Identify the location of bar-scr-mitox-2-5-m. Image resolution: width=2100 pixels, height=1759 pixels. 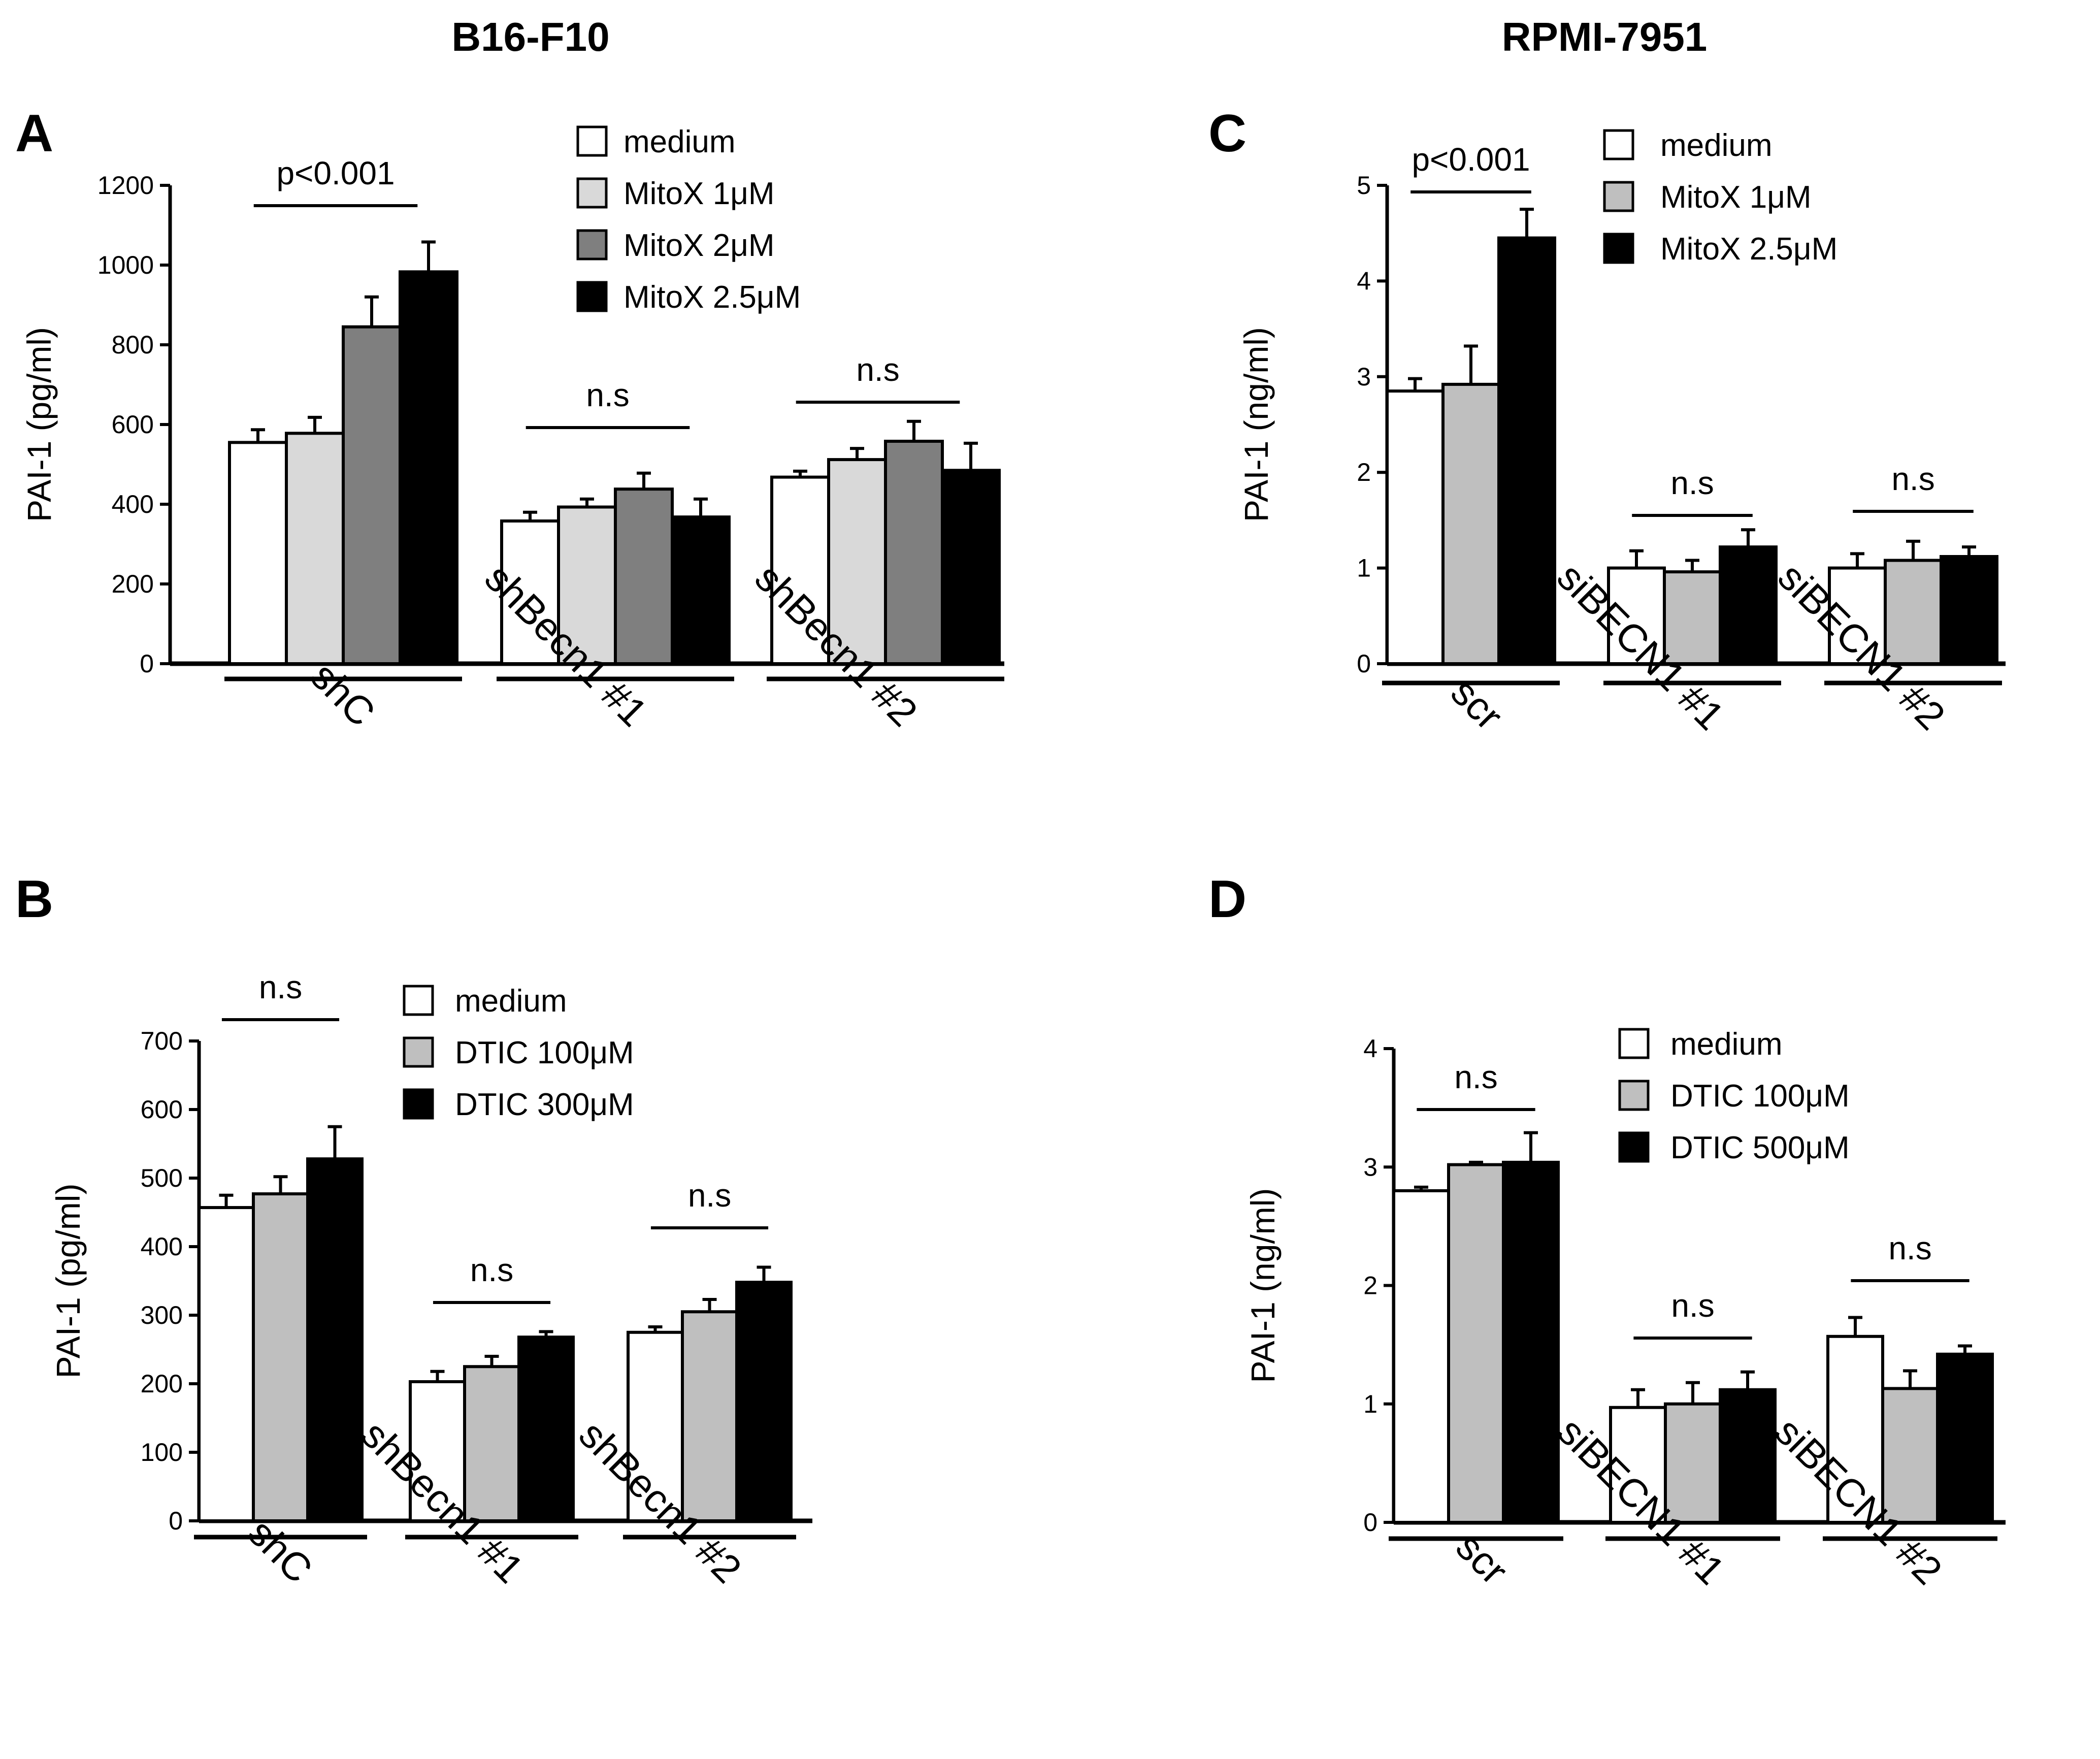
(1526, 450).